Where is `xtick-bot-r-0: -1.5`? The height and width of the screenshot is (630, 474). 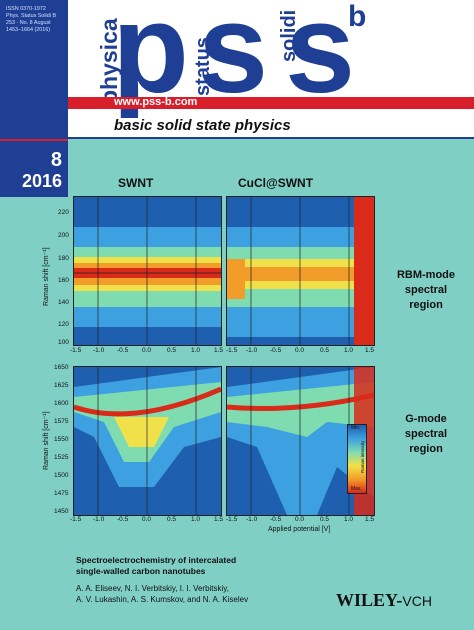
xtick-bot-r-0: -1.5 is located at coordinates (232, 519).